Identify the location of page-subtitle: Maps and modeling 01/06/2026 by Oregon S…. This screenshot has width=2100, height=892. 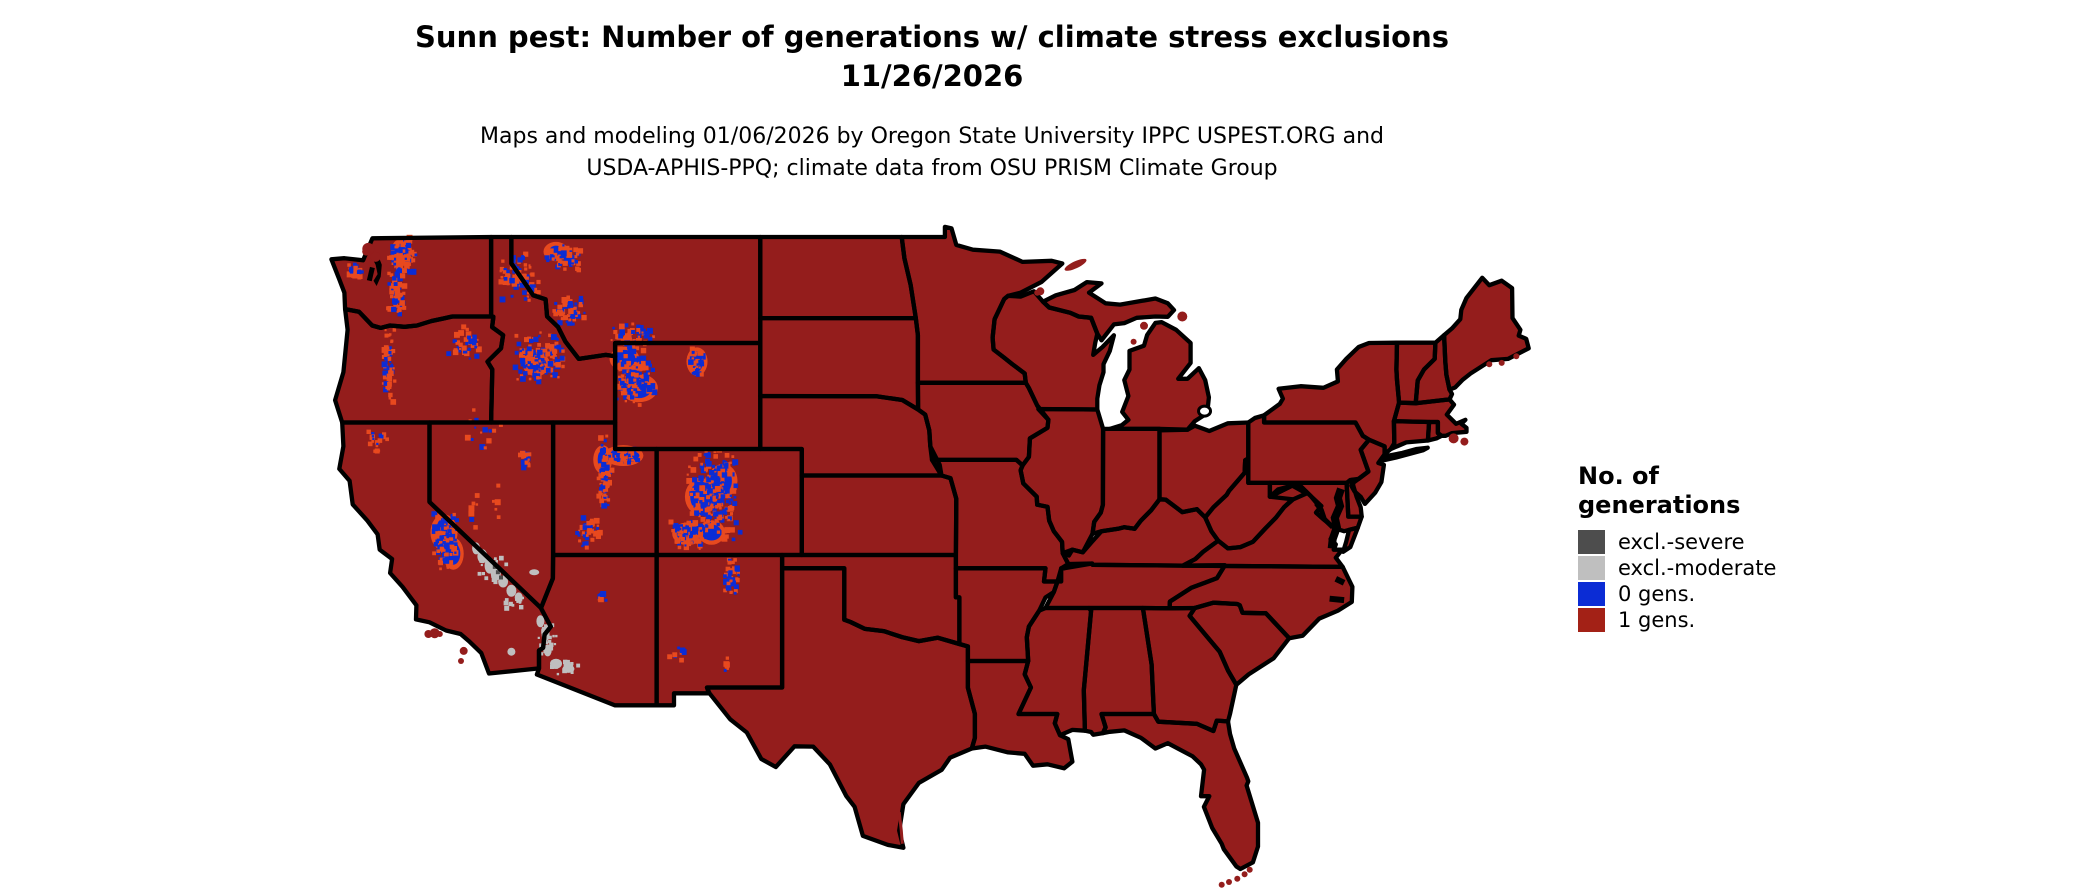
(932, 136).